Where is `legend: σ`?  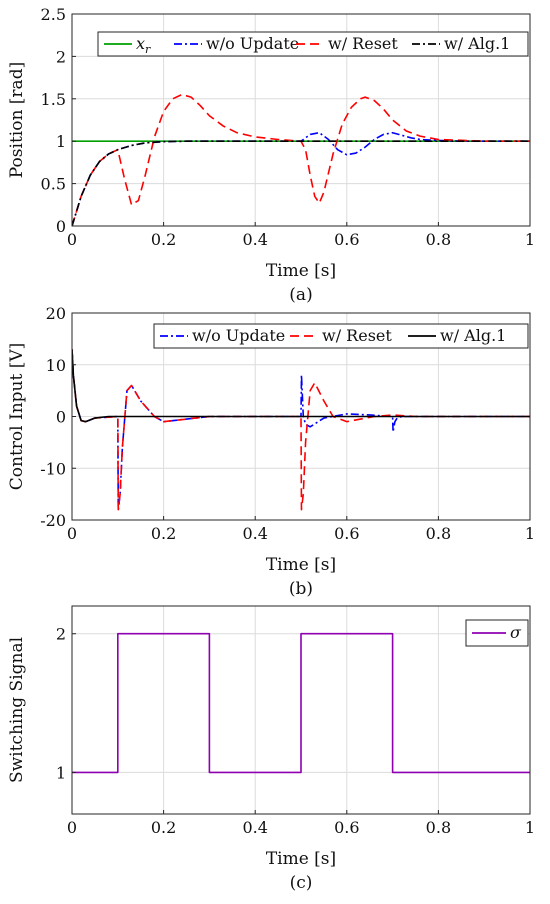 legend: σ is located at coordinates (497, 633).